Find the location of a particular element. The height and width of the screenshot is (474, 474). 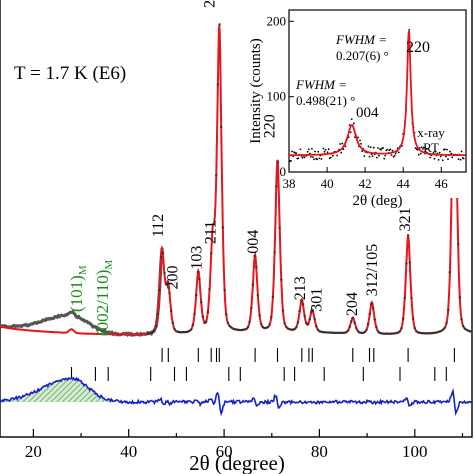

inset-source-label: x-ray is located at coordinates (431, 132).